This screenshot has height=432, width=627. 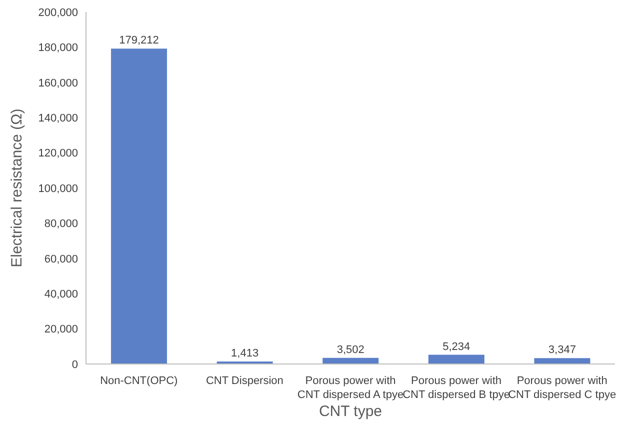 What do you see at coordinates (58, 83) in the screenshot?
I see `y-tick-label: 160,000` at bounding box center [58, 83].